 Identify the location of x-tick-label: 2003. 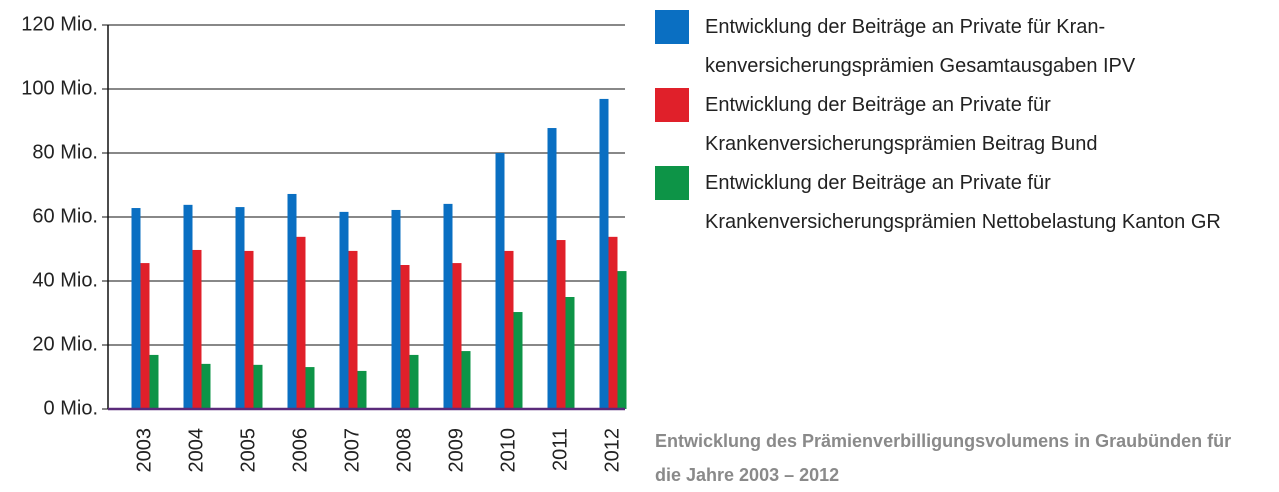
(144, 450).